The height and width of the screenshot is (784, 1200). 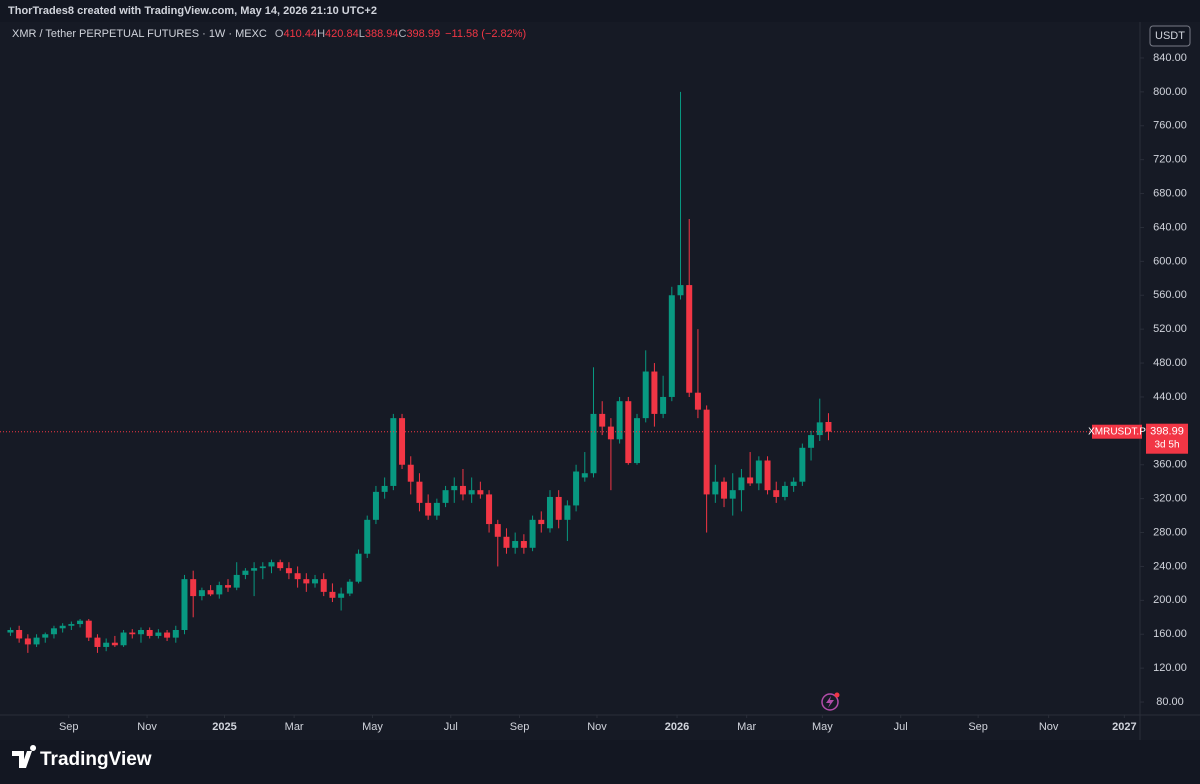 I want to click on y-tick-label: 120.00, so click(x=1170, y=668).